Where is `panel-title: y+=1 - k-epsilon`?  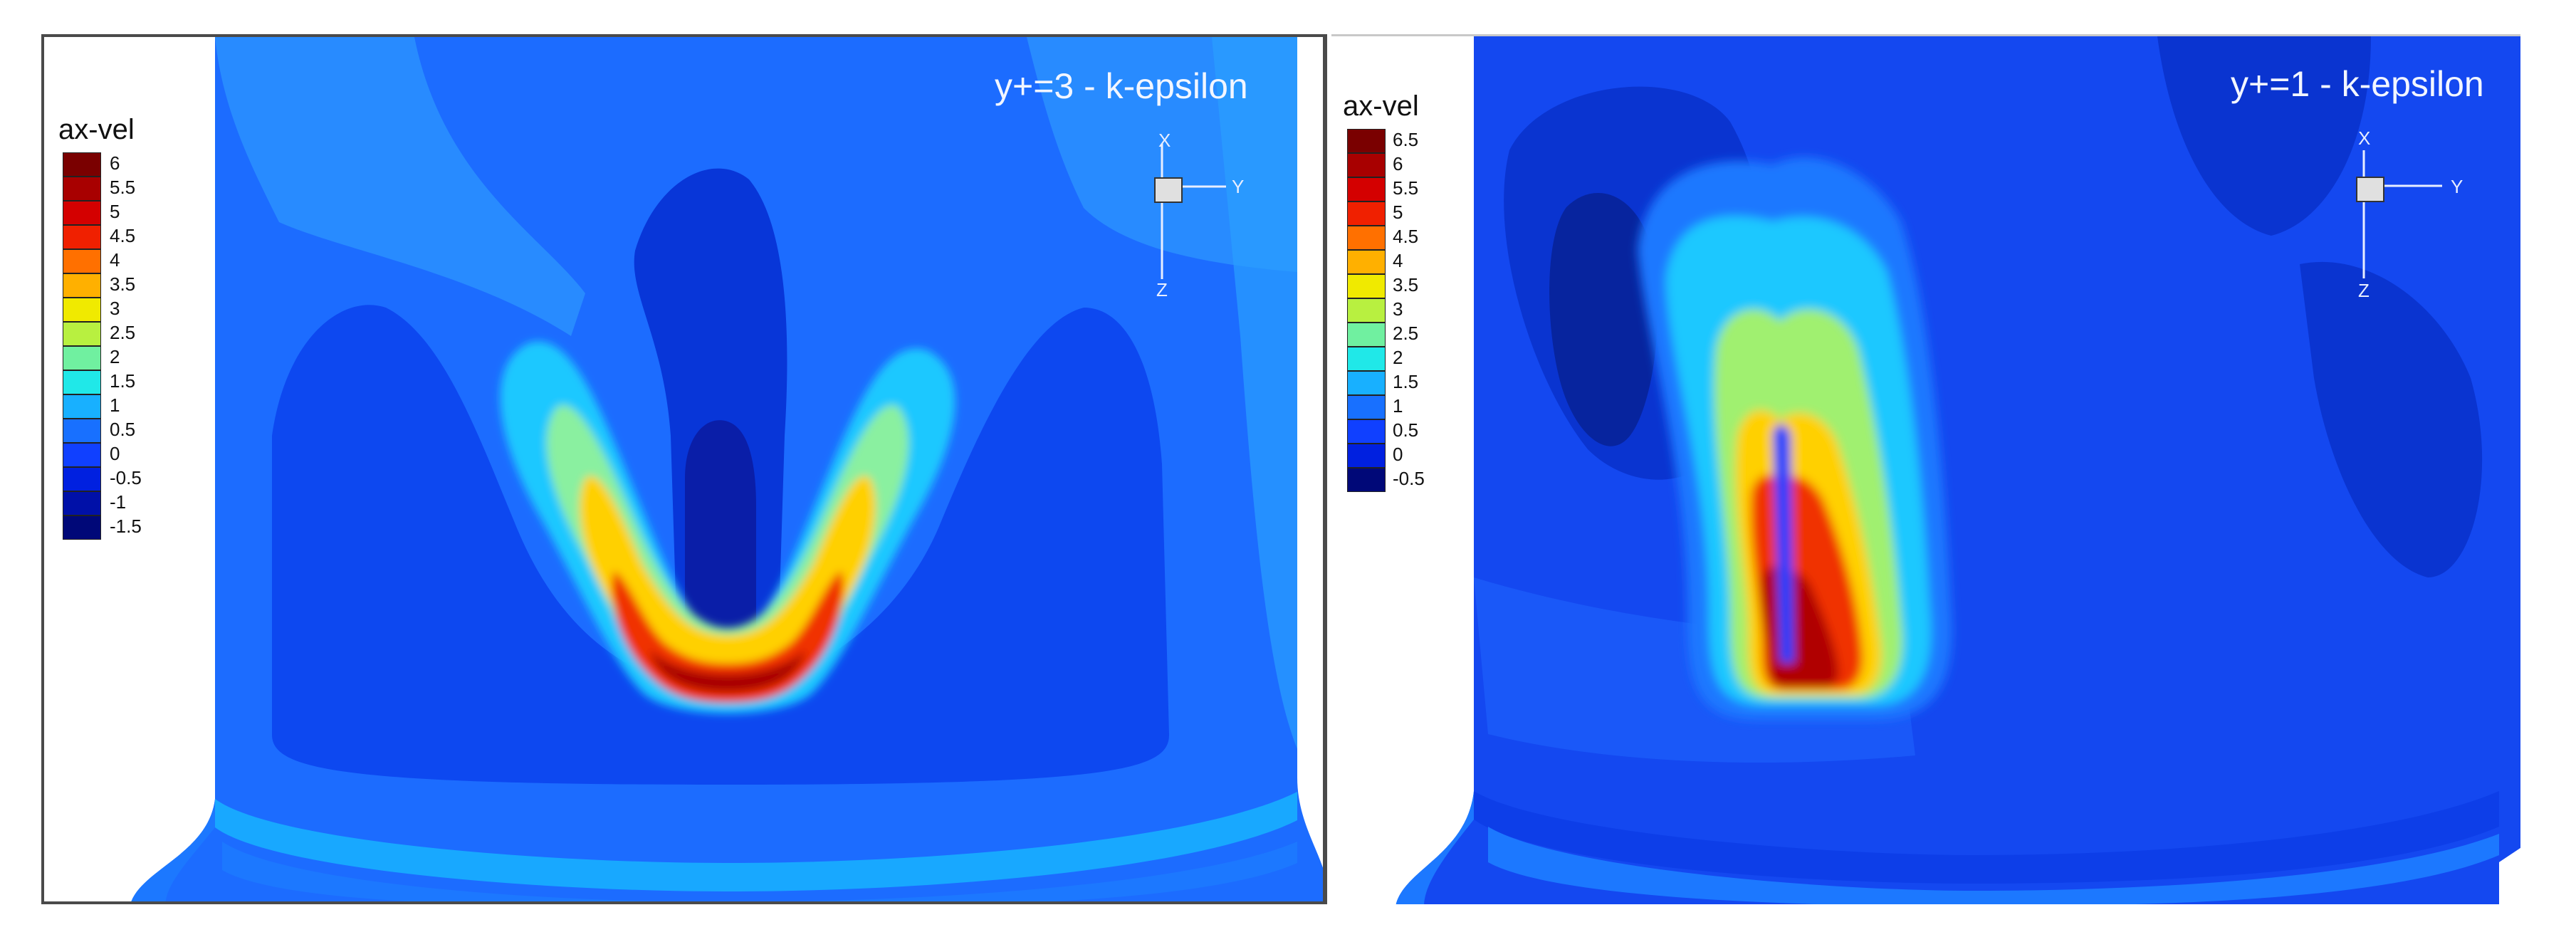
panel-title: y+=1 - k-epsilon is located at coordinates (2357, 84).